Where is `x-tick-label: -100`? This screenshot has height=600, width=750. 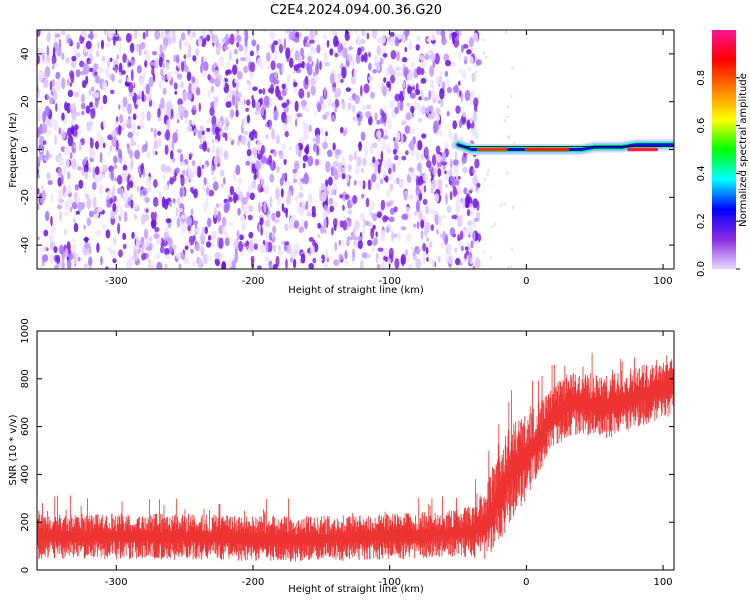 x-tick-label: -100 is located at coordinates (389, 582).